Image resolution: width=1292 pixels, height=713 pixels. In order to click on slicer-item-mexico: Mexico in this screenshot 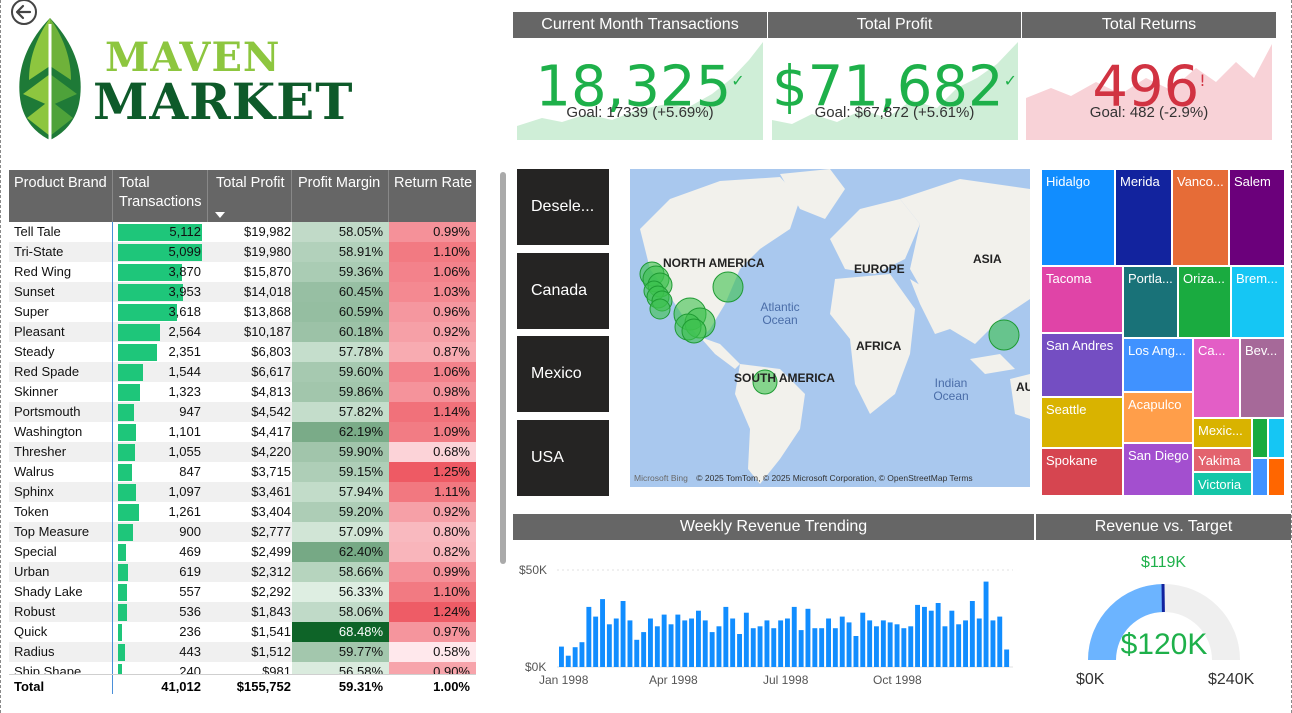, I will do `click(563, 374)`.